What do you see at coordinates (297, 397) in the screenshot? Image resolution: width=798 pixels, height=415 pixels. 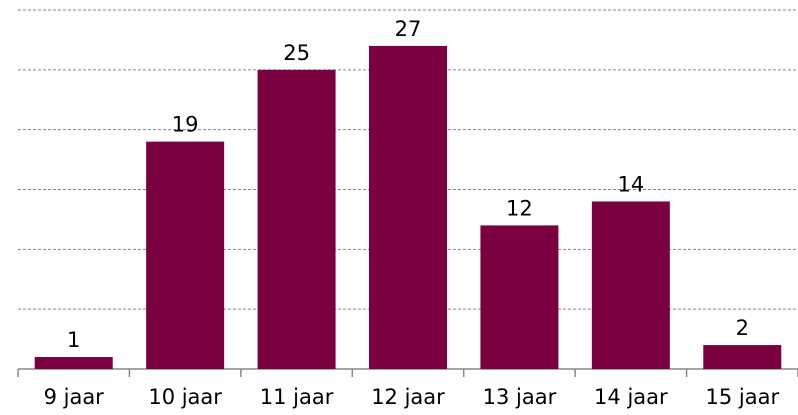 I see `x-tick-label: 11 jaar` at bounding box center [297, 397].